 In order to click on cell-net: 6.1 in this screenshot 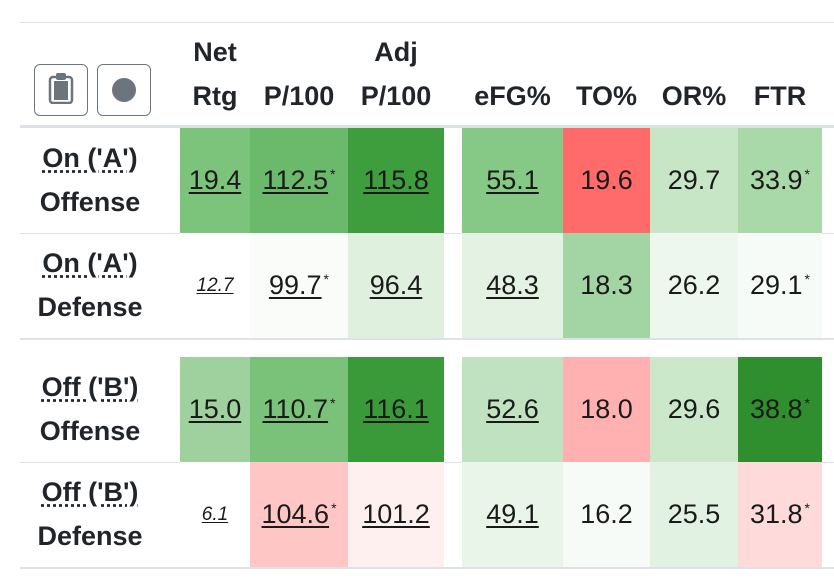, I will do `click(215, 514)`.